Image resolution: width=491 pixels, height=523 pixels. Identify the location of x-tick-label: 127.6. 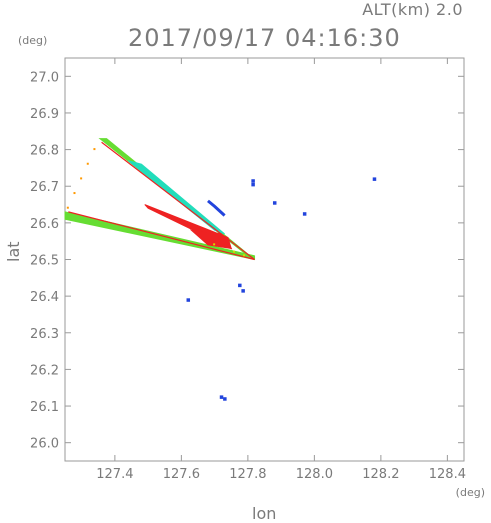
(181, 474).